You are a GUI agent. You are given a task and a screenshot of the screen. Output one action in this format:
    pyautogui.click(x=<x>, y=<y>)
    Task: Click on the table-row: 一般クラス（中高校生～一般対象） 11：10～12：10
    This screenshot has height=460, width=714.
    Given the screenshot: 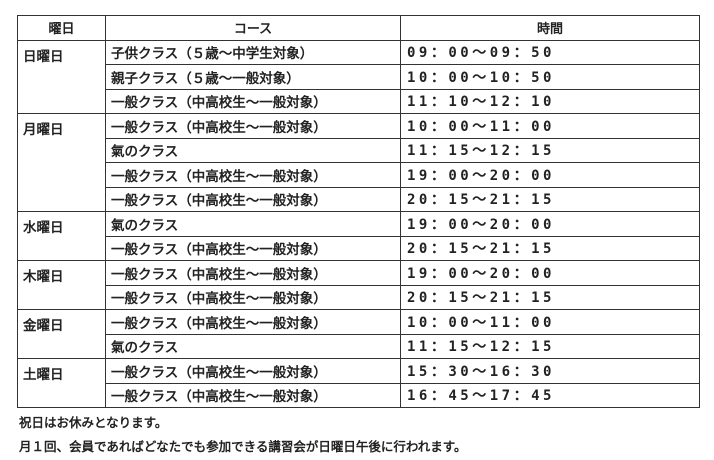 What is the action you would take?
    pyautogui.click(x=359, y=101)
    